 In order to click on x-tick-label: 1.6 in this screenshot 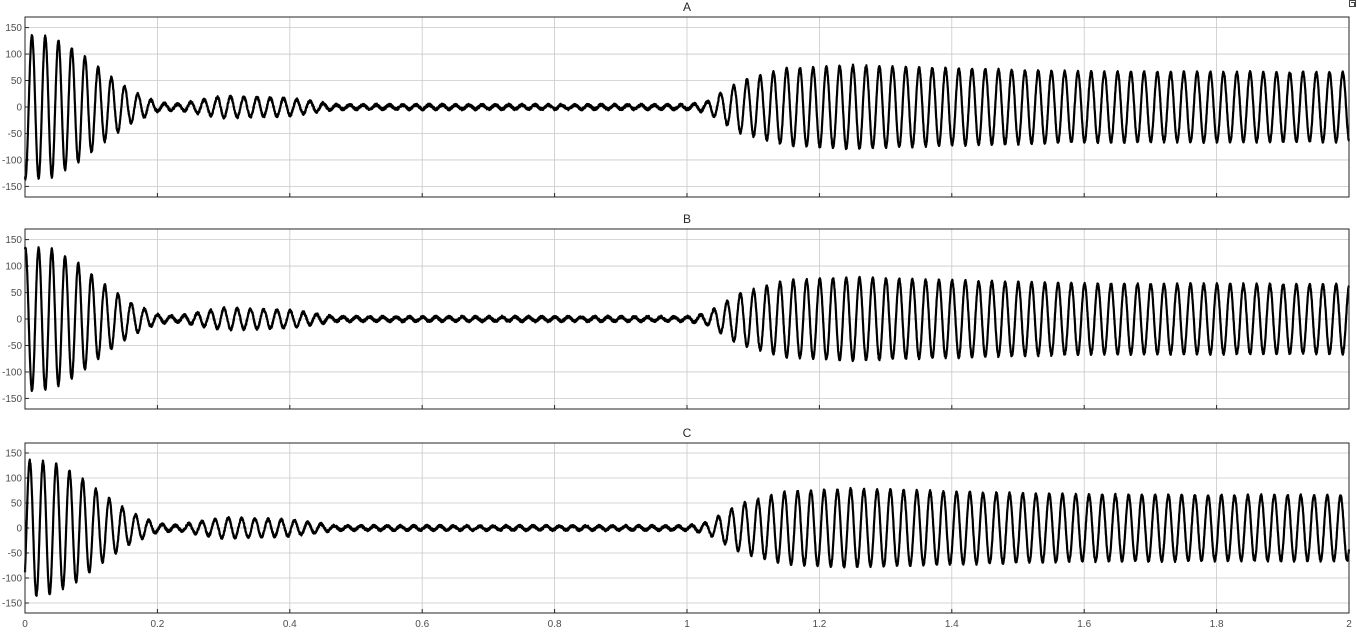, I will do `click(1084, 624)`.